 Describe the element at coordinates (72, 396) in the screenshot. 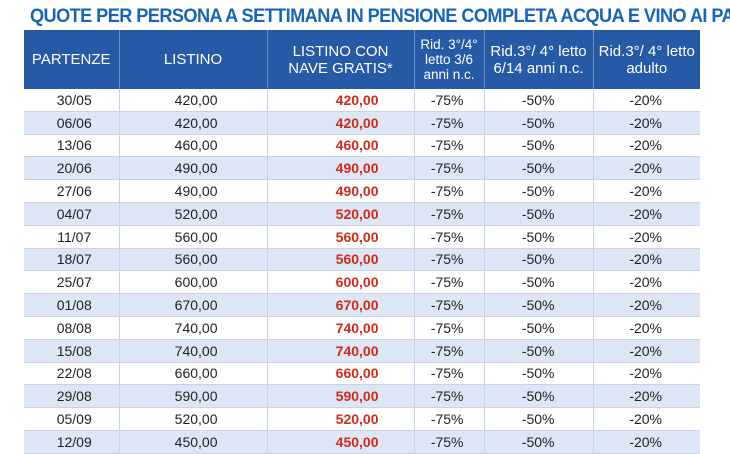

I see `departure-date-cell: 29/08` at that location.